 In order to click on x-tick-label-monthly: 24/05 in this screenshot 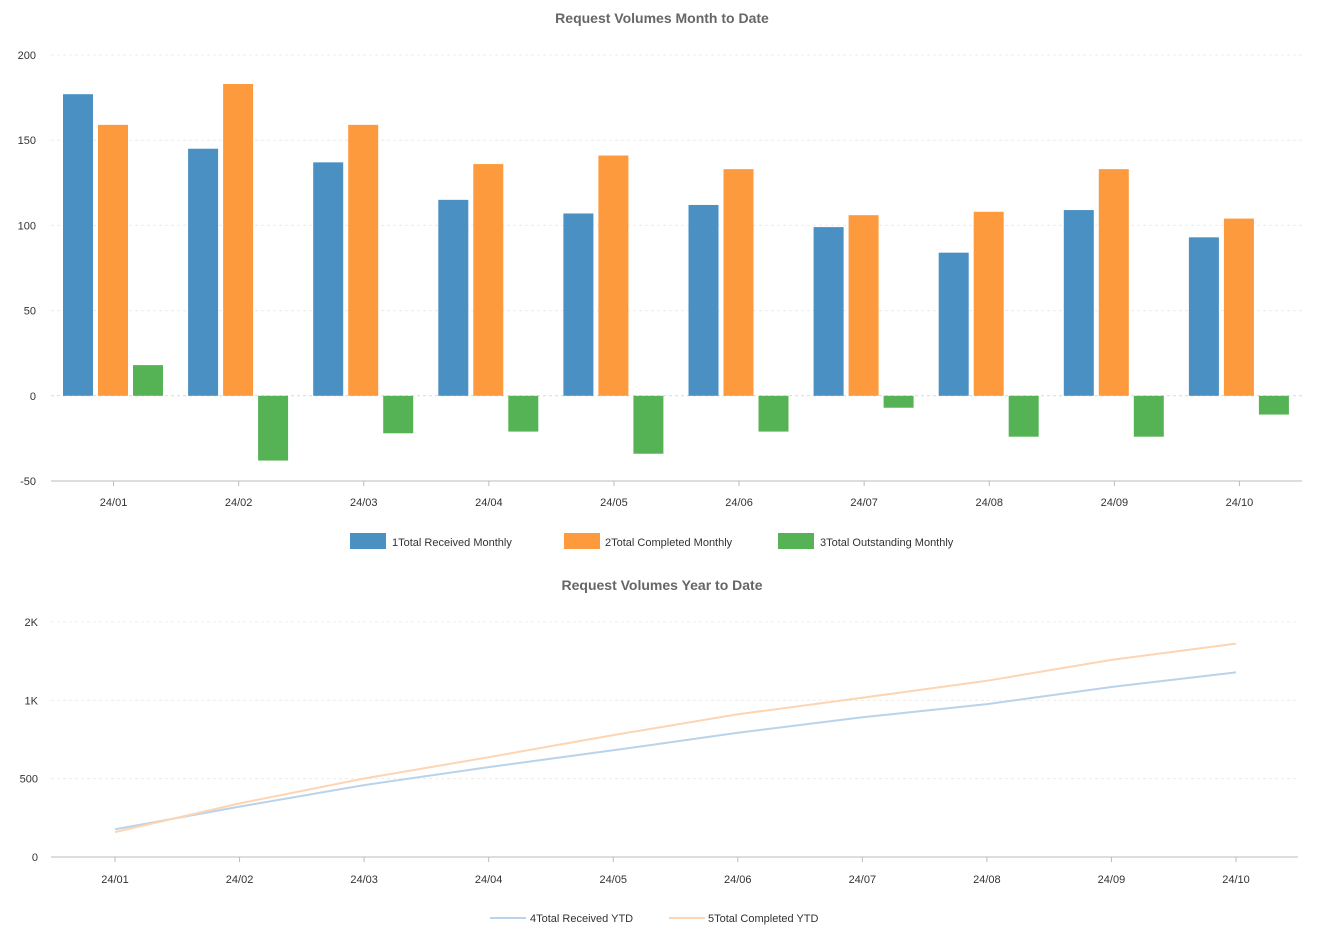, I will do `click(614, 503)`.